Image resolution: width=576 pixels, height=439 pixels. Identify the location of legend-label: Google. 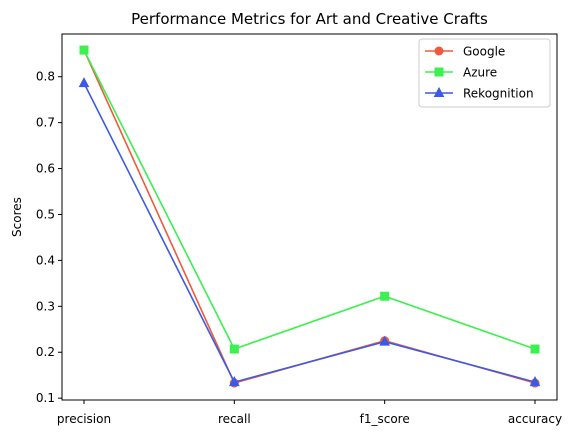
(484, 52).